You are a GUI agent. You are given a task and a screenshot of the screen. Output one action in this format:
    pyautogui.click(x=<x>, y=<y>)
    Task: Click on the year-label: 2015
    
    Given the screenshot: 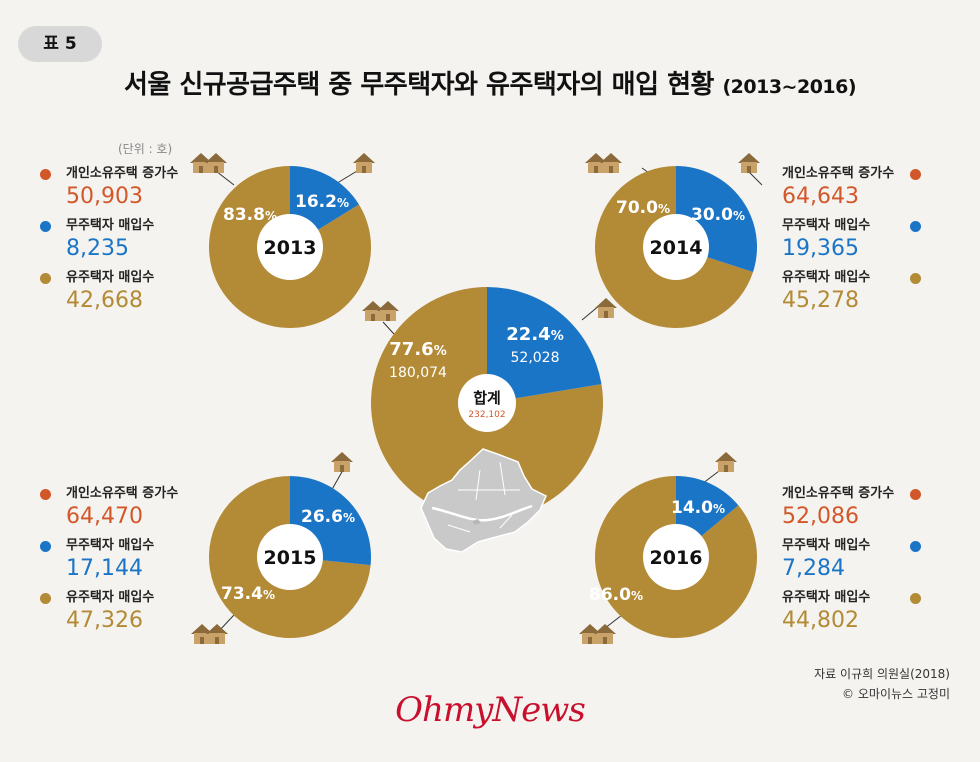 What is the action you would take?
    pyautogui.click(x=290, y=558)
    